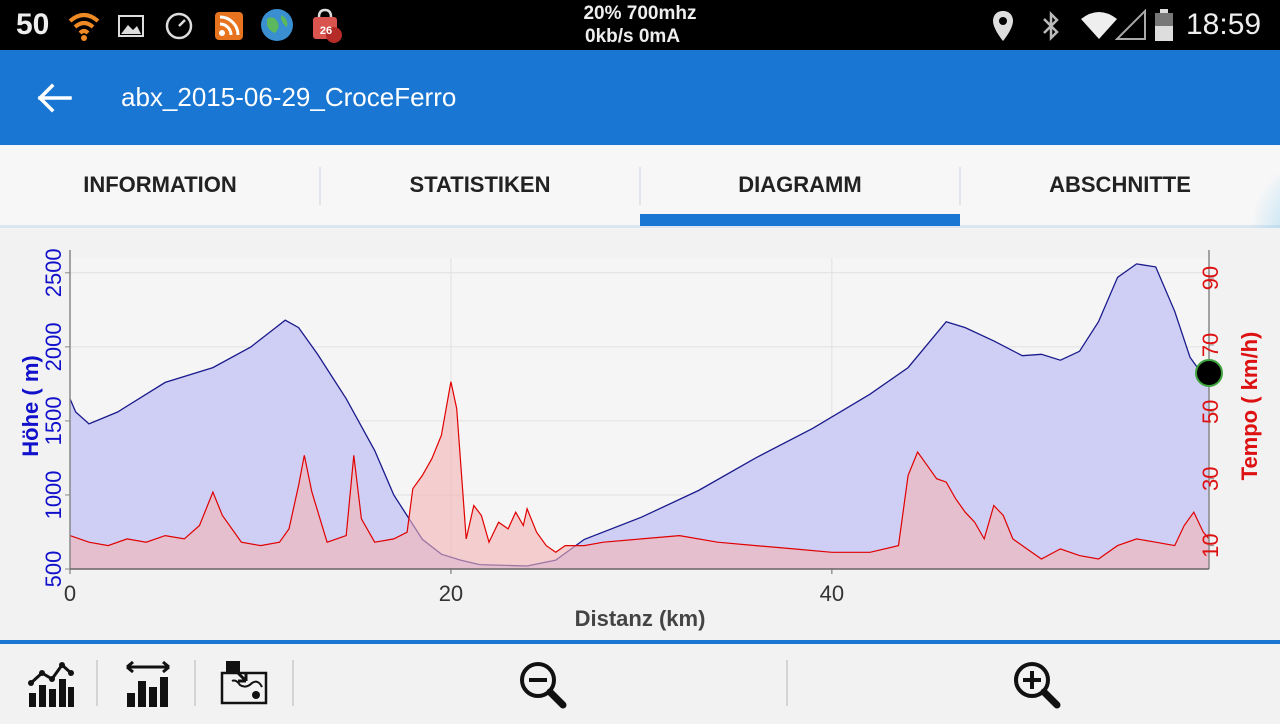  I want to click on tab-abschnitte: ABSCHNITTE, so click(1120, 184).